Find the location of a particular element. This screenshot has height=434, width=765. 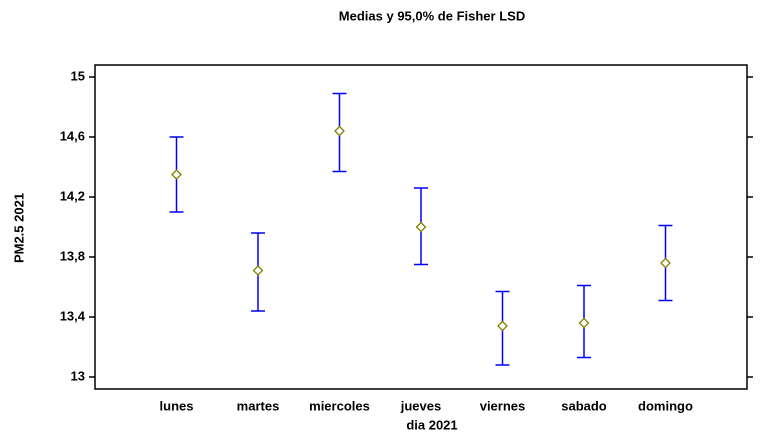

x-tick-label: domingo is located at coordinates (665, 405).